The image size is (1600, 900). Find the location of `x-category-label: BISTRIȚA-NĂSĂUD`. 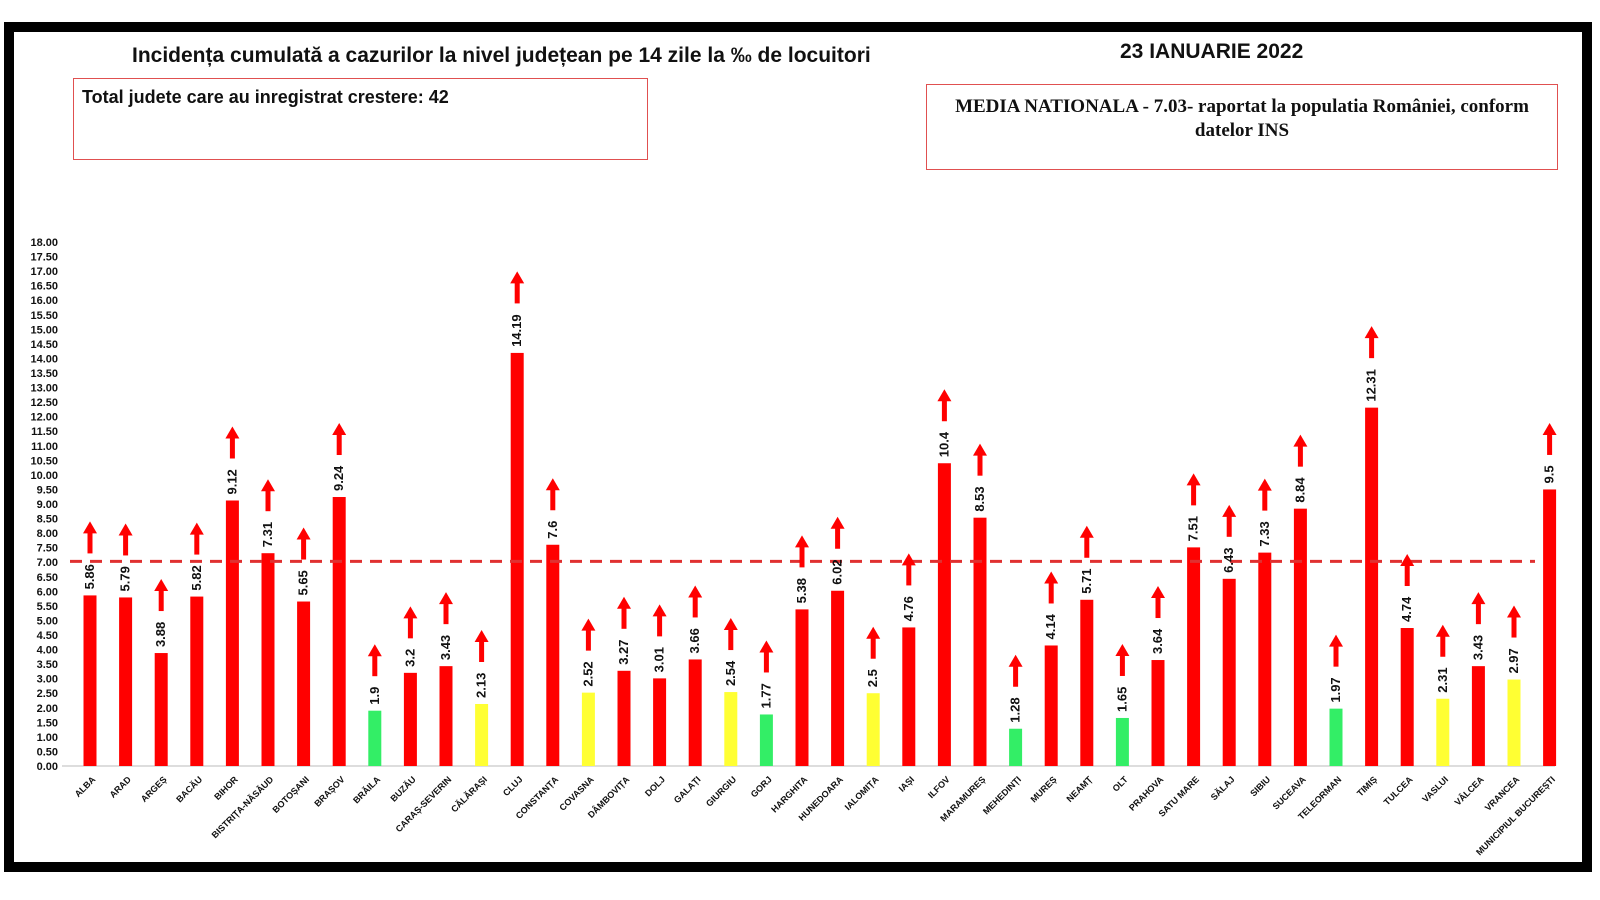

x-category-label: BISTRIȚA-NĂSĂUD is located at coordinates (243, 807).